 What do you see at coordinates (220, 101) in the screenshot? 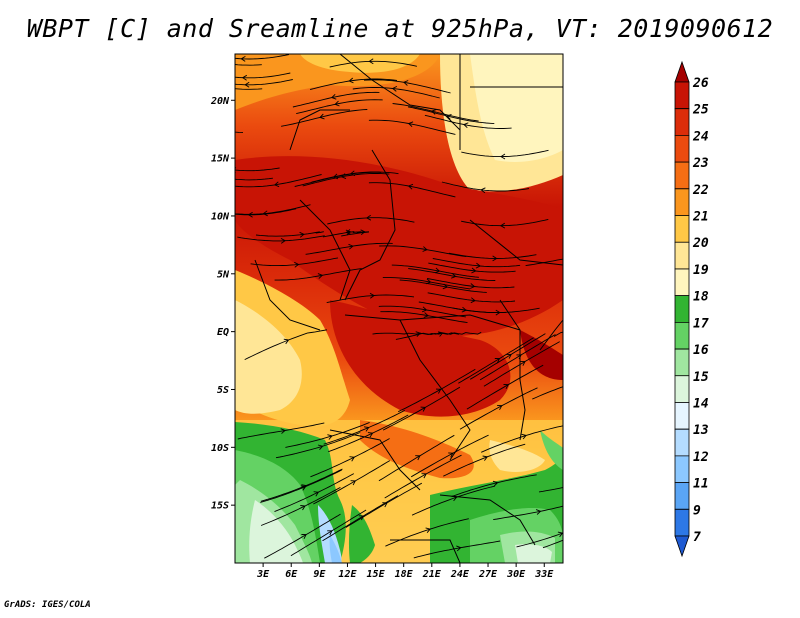
I see `lat-tick-label: 20N` at bounding box center [220, 101].